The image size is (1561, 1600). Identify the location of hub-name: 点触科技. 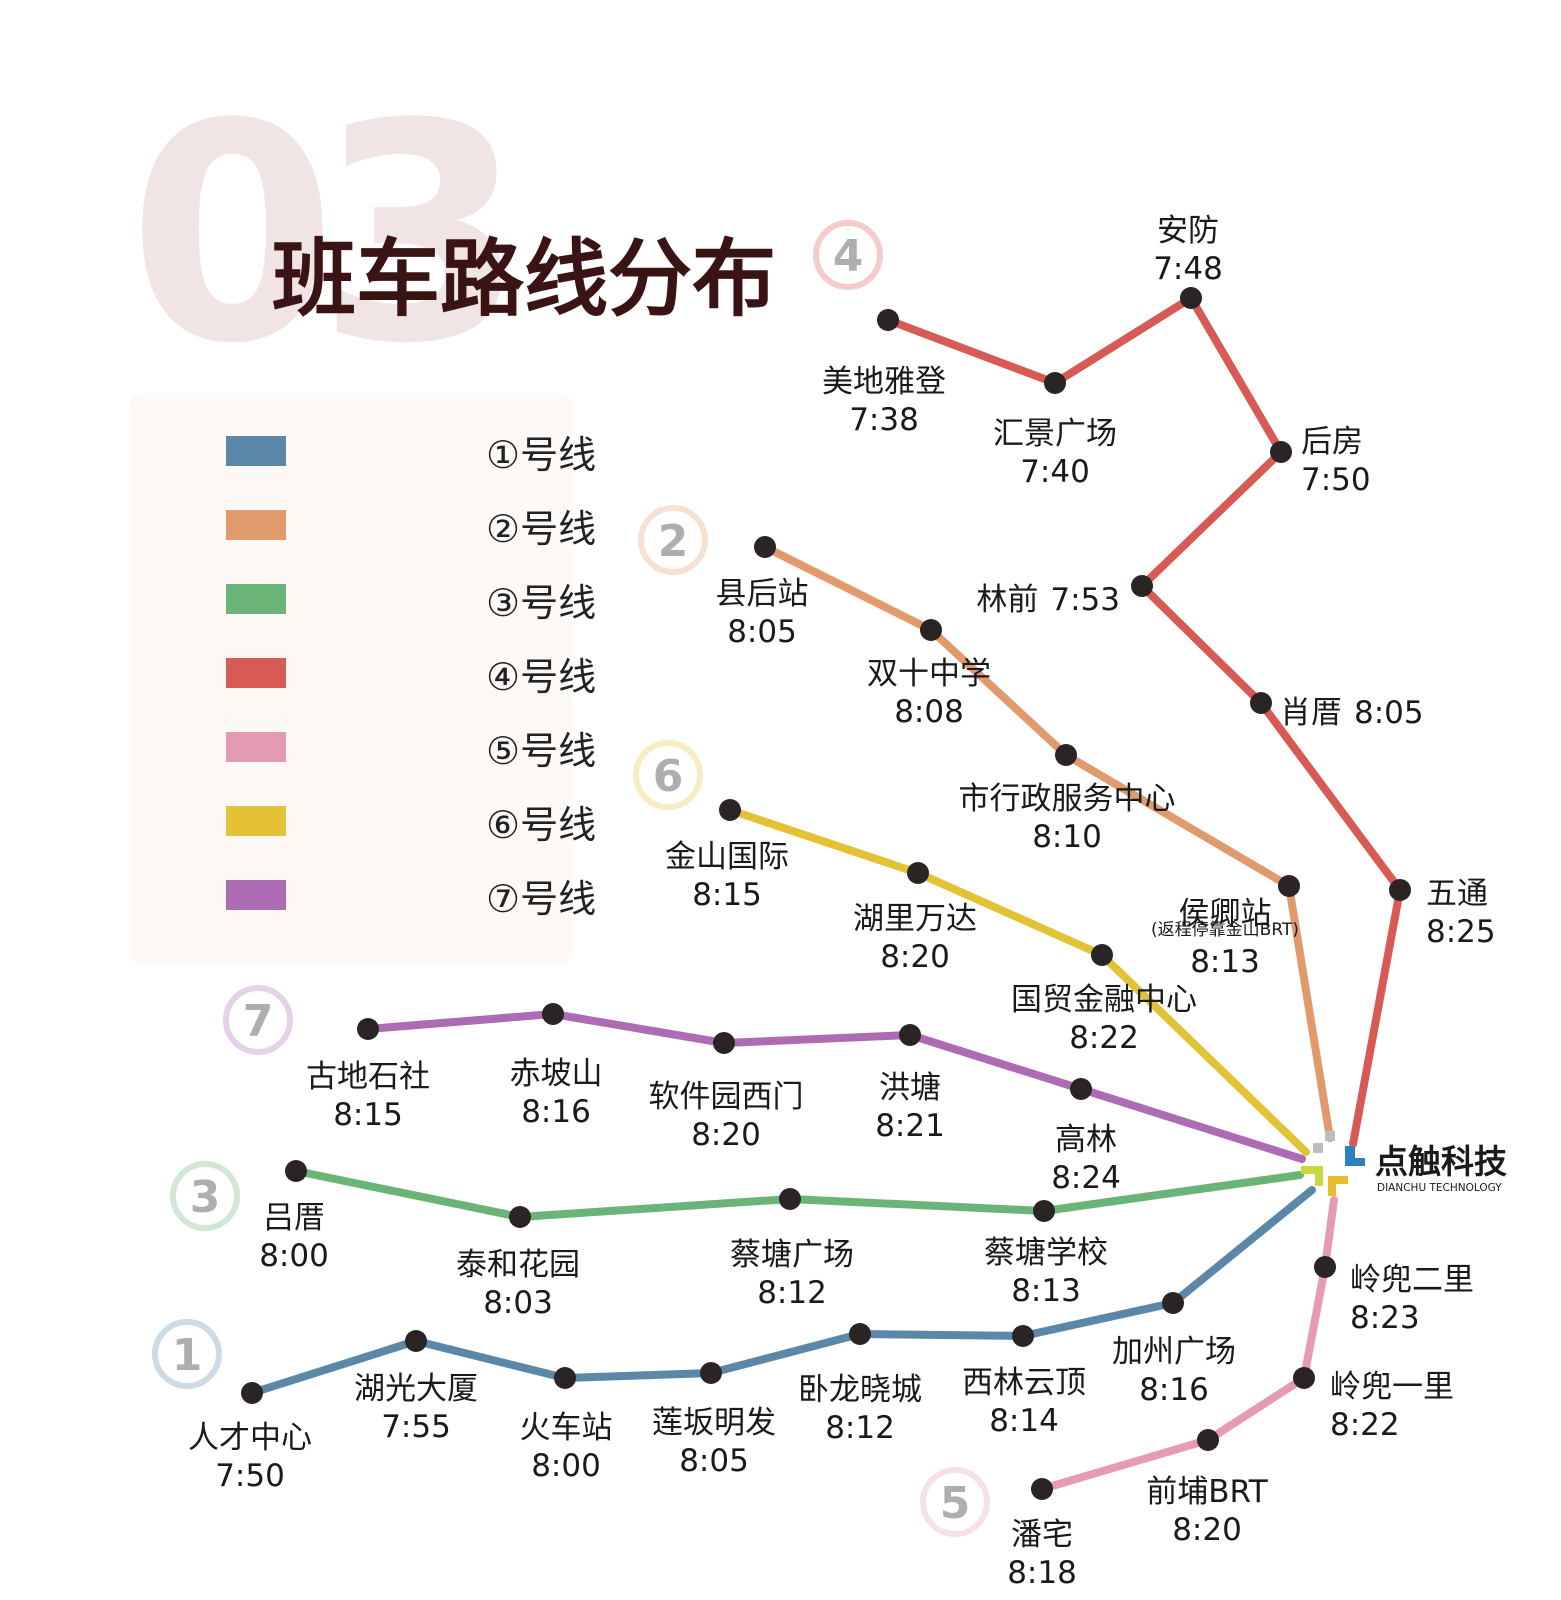
(1441, 1161).